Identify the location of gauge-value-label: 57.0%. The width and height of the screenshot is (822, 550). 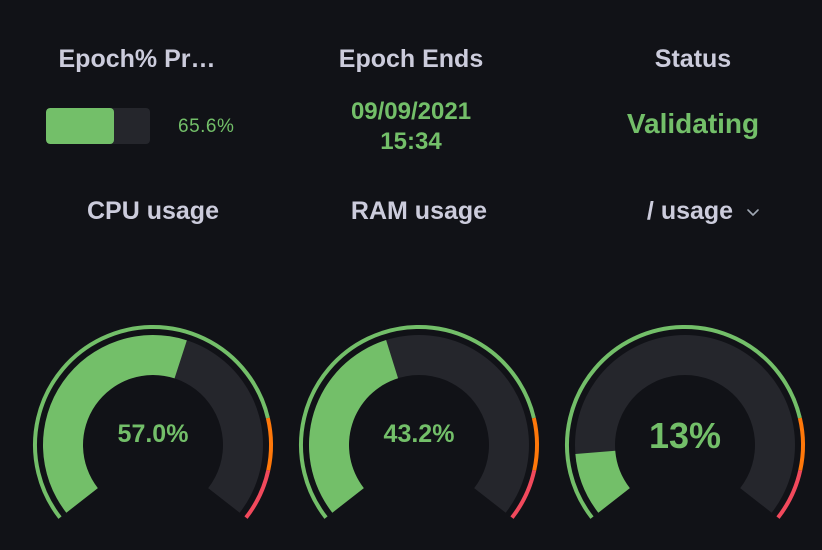
(153, 434).